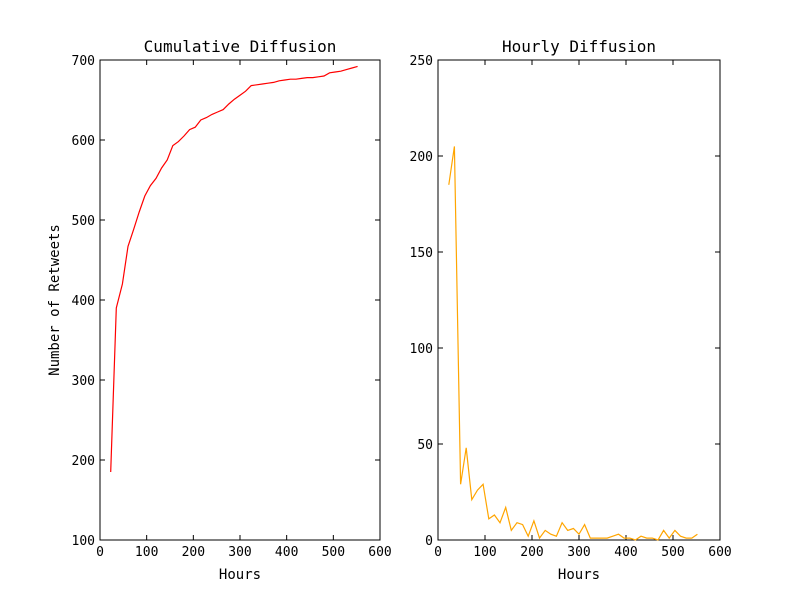 This screenshot has height=600, width=800. Describe the element at coordinates (239, 552) in the screenshot. I see `cumulative-x-tick-label: 300` at that location.